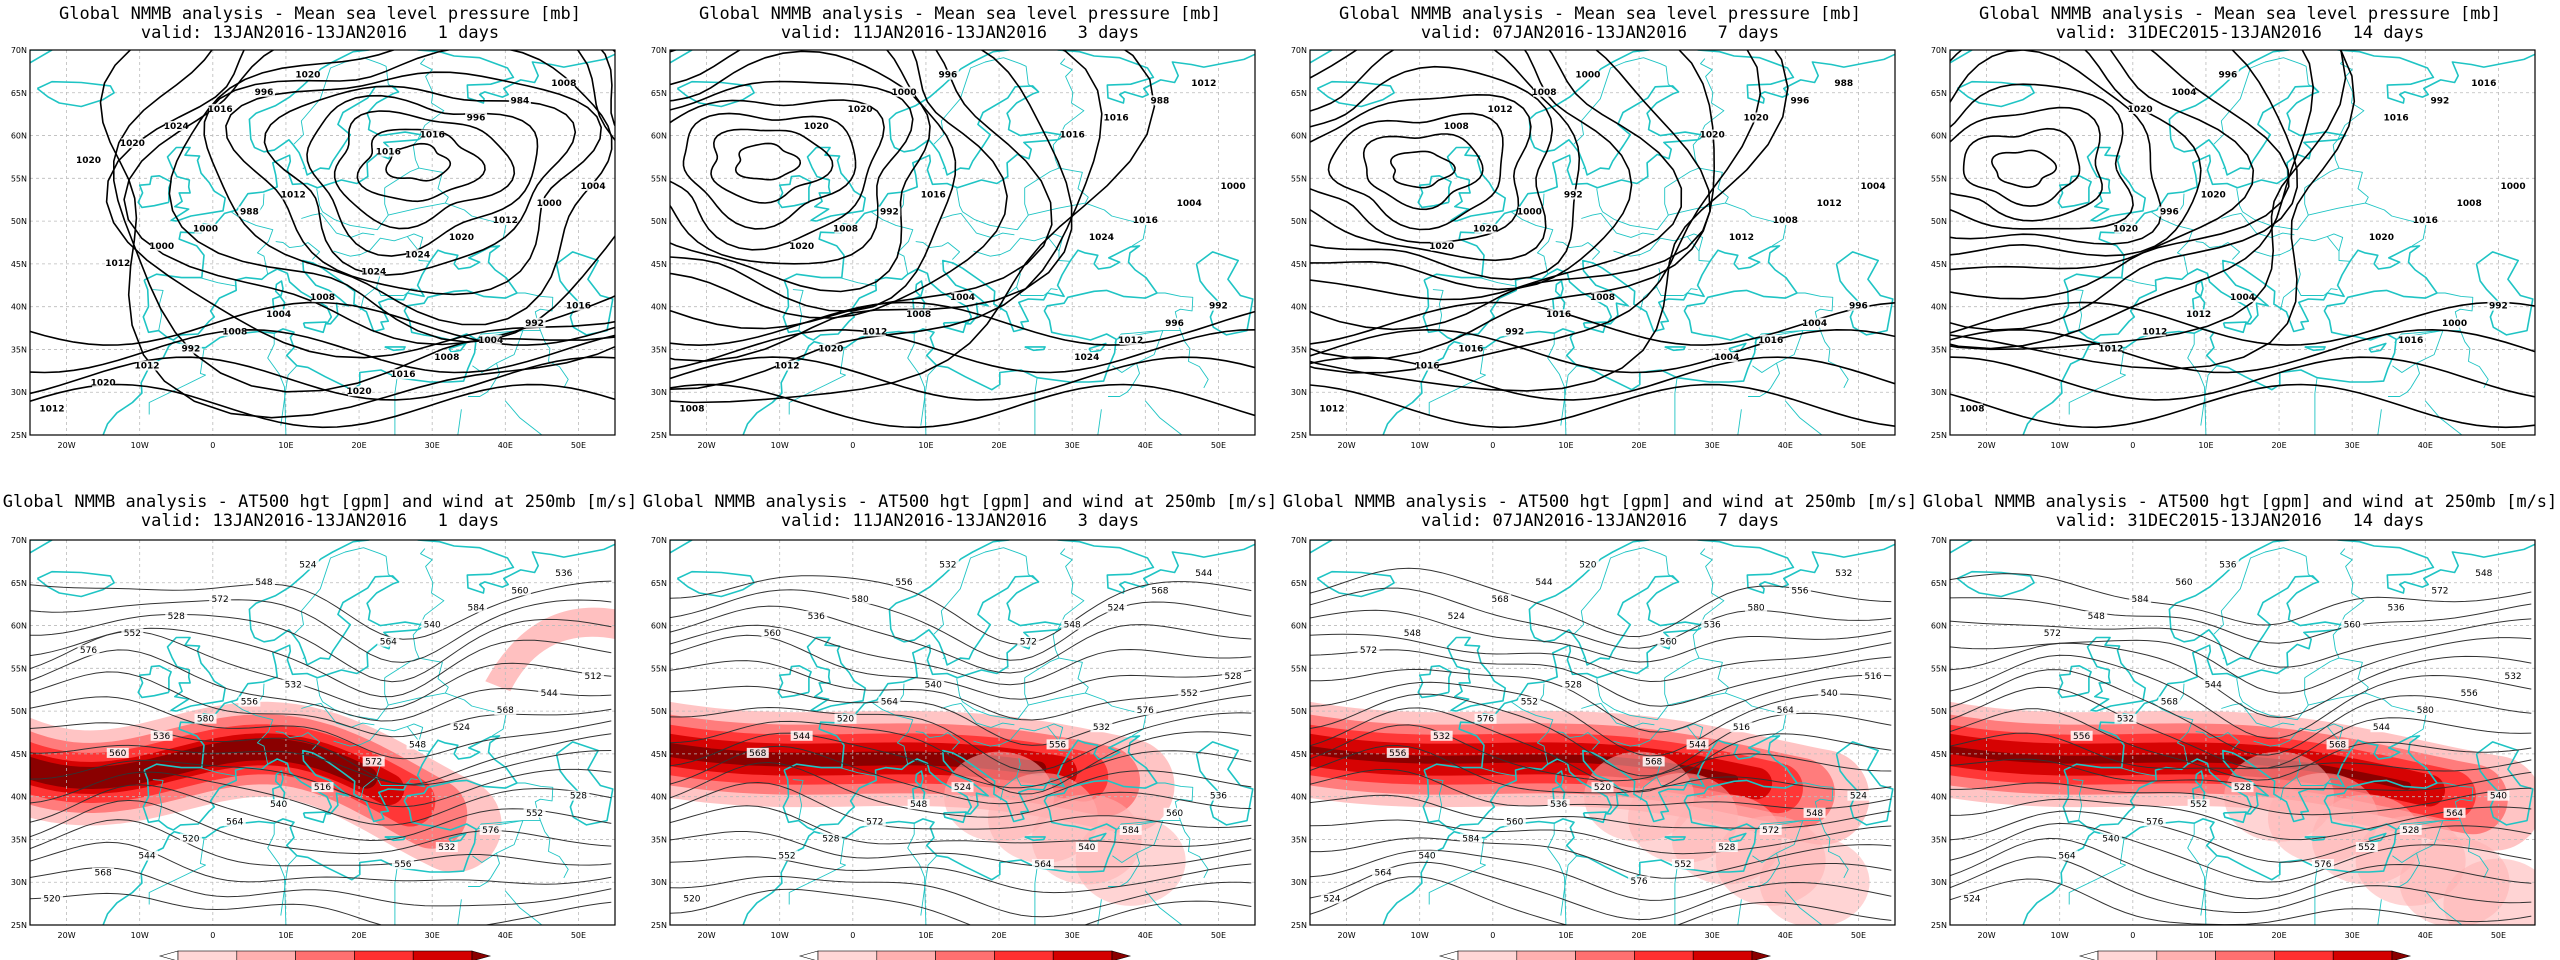 The image size is (2560, 960). I want to click on longitude-tick-label: 0, so click(2132, 445).